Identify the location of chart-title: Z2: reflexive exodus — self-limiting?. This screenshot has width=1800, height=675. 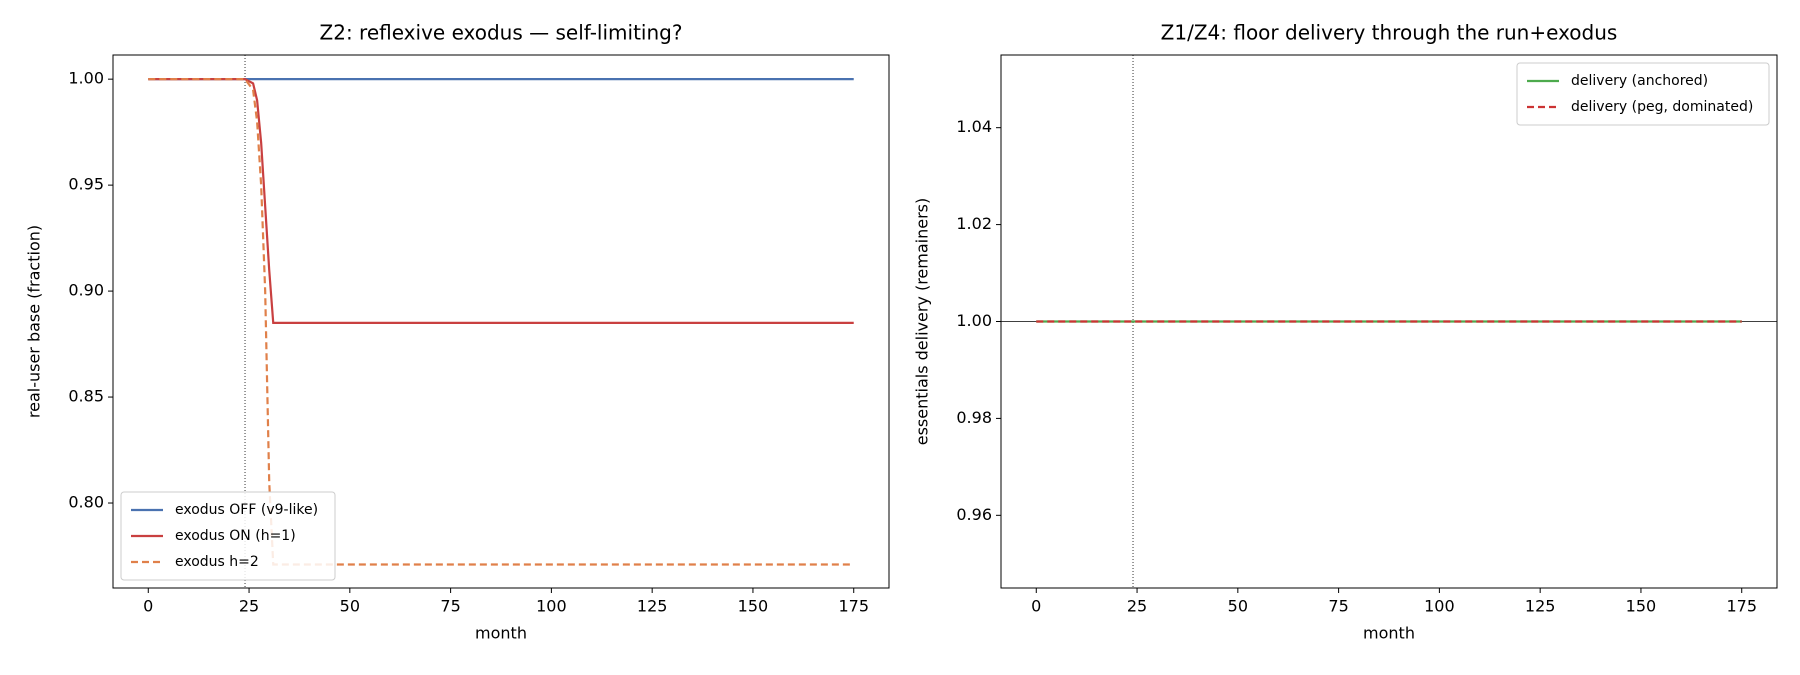
(501, 33).